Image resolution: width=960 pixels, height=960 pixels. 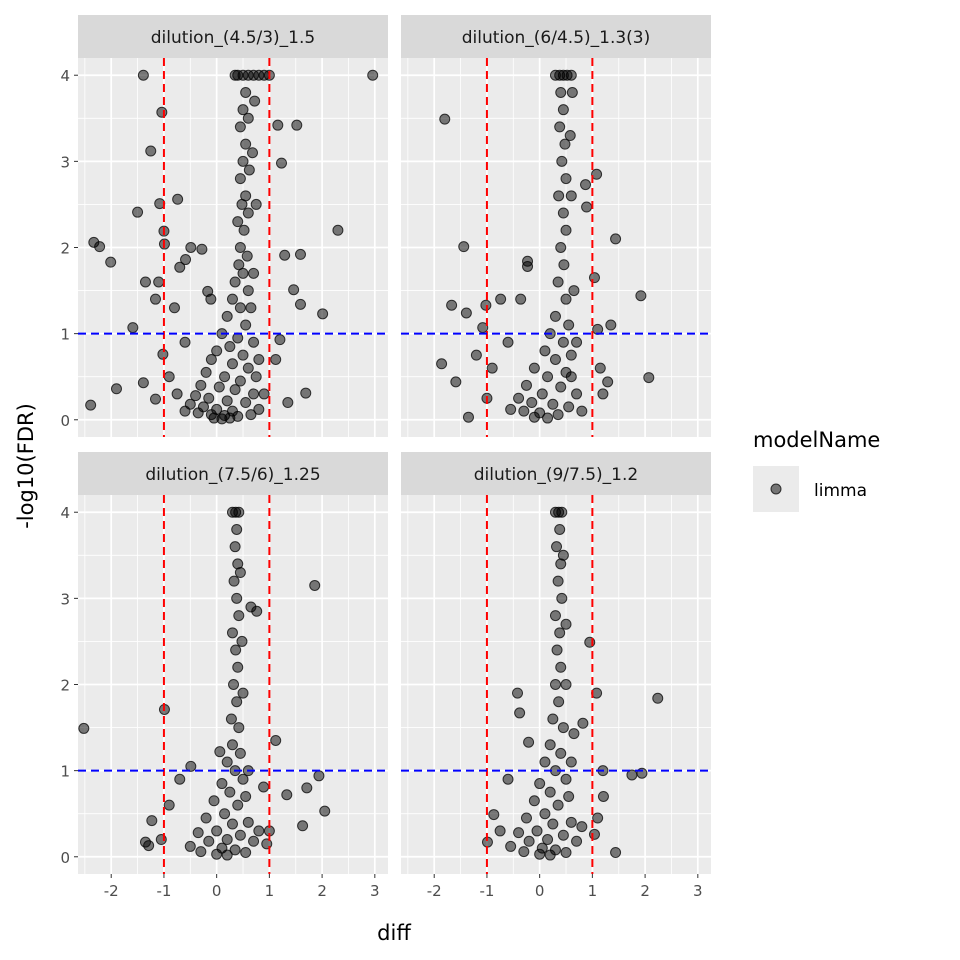 What do you see at coordinates (434, 891) in the screenshot?
I see `x-tick-label: -2` at bounding box center [434, 891].